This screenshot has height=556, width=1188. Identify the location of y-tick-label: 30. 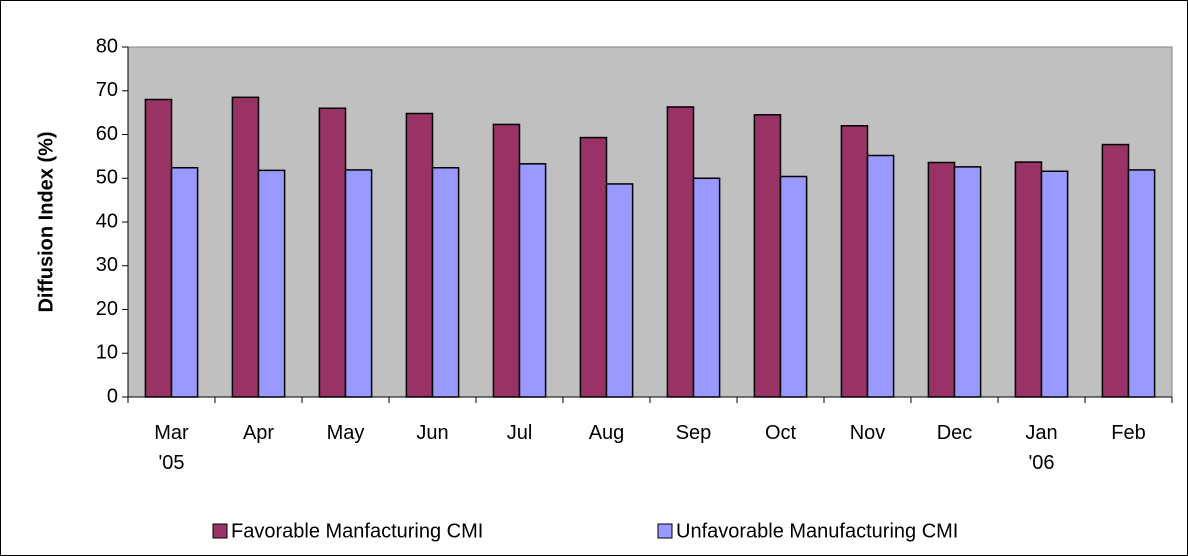
(107, 265).